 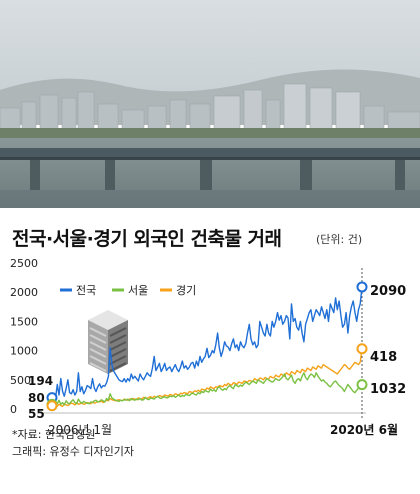 What do you see at coordinates (20, 380) in the screenshot?
I see `y-tick-label-500: 500` at bounding box center [20, 380].